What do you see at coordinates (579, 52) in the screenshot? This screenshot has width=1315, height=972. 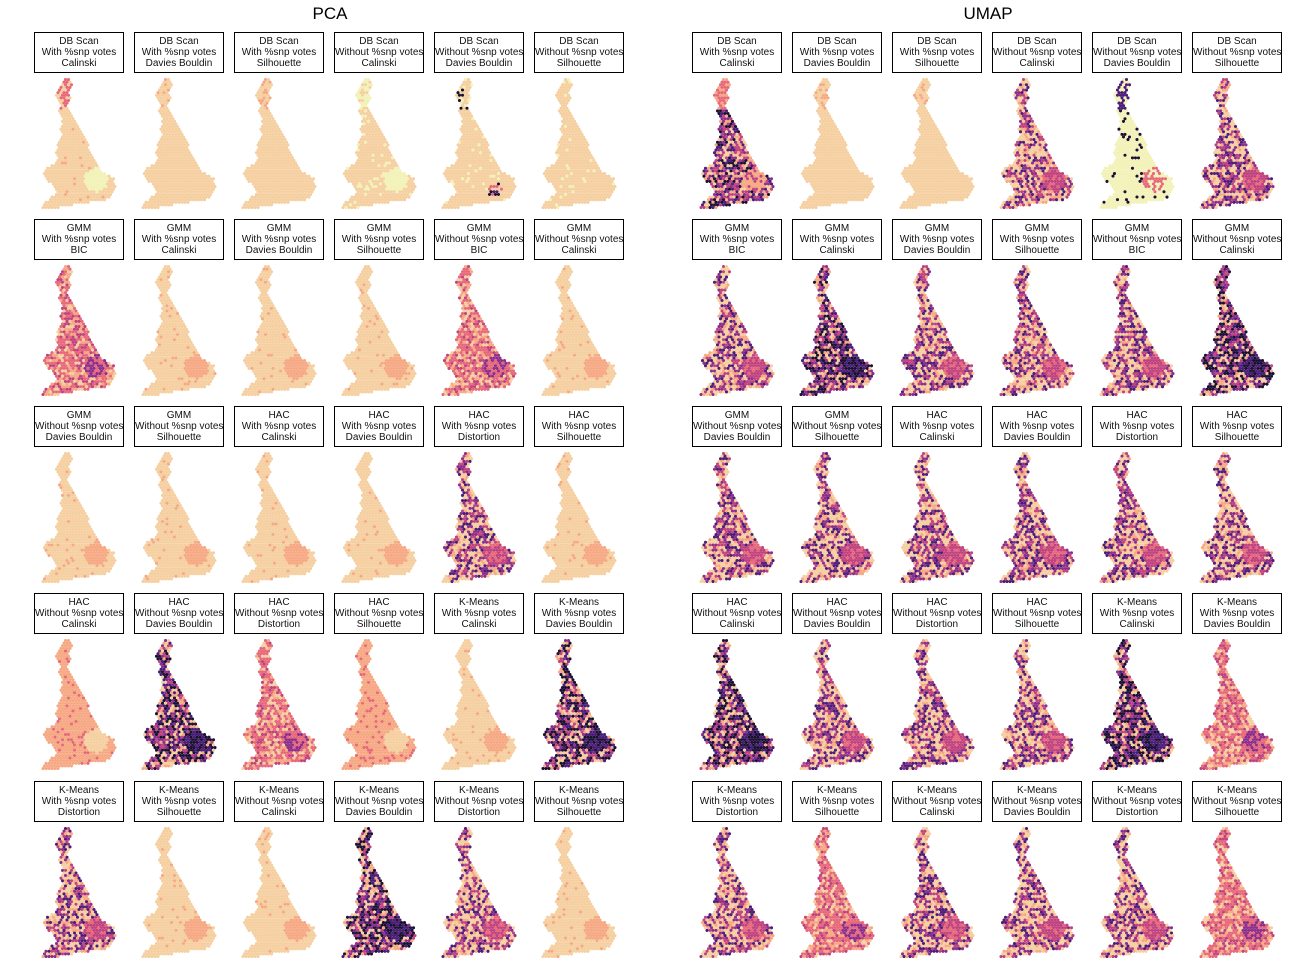 I see `facet-line: Without %snp votes` at bounding box center [579, 52].